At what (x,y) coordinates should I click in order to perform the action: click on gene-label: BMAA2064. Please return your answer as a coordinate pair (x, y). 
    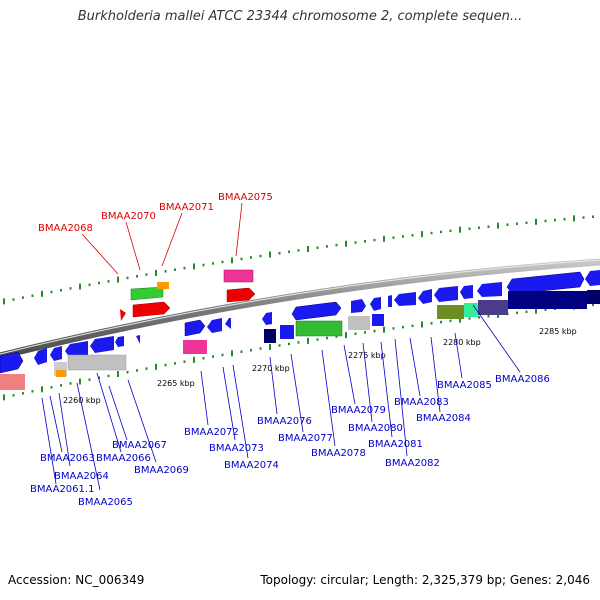
    Looking at the image, I should click on (81, 476).